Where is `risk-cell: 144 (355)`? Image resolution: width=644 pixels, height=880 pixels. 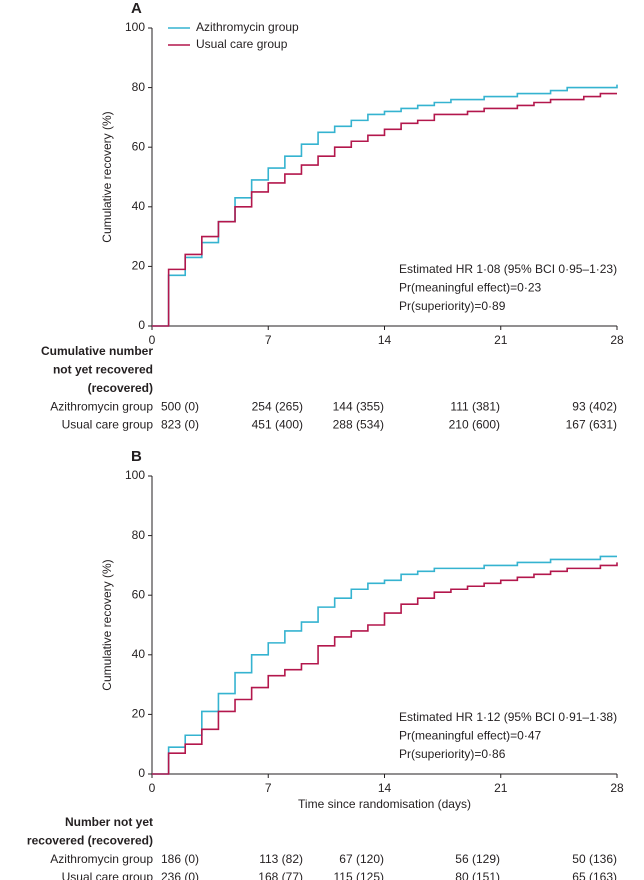
risk-cell: 144 (355) is located at coordinates (358, 407).